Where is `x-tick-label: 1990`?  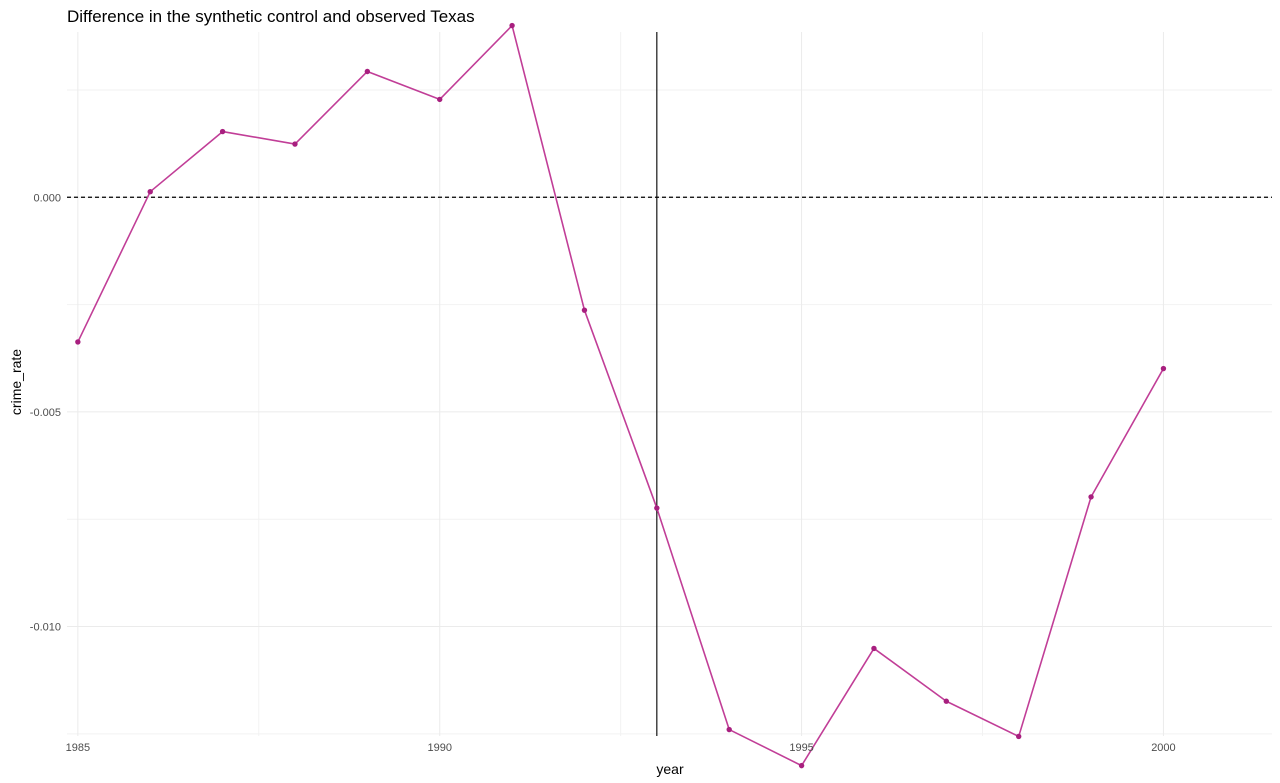 x-tick-label: 1990 is located at coordinates (439, 748).